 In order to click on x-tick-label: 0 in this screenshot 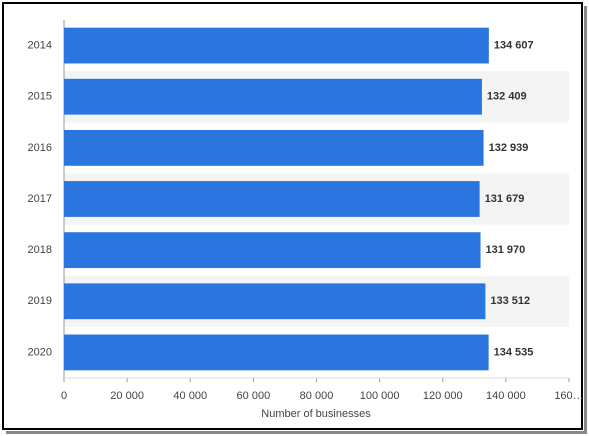, I will do `click(64, 396)`.